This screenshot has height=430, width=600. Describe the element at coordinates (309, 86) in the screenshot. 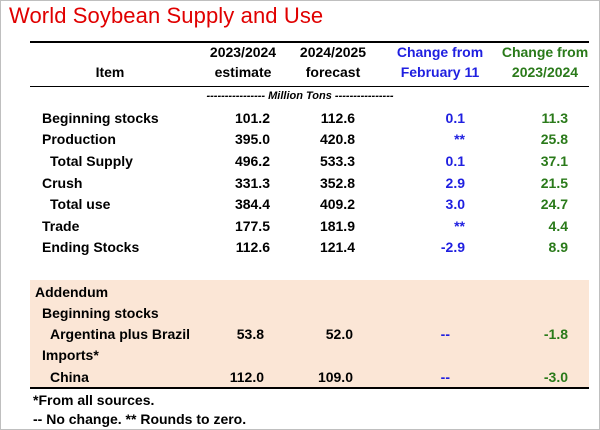

I see `header-rule` at that location.